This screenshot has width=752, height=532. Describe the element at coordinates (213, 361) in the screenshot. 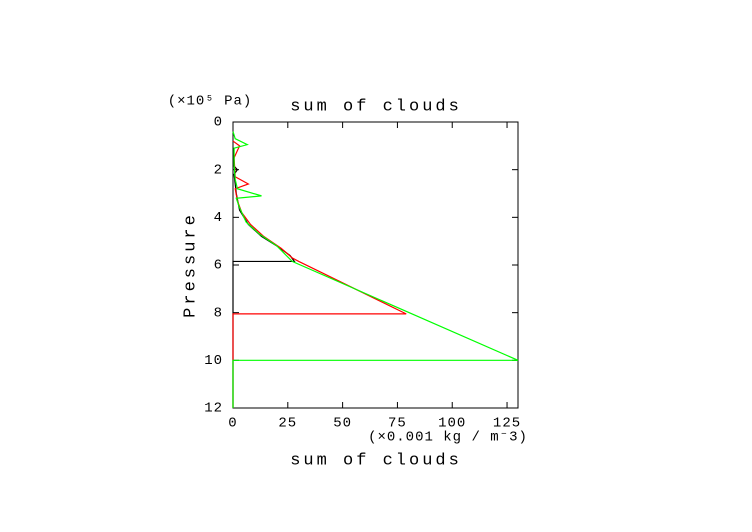

I see `y-tick-label: 10` at that location.